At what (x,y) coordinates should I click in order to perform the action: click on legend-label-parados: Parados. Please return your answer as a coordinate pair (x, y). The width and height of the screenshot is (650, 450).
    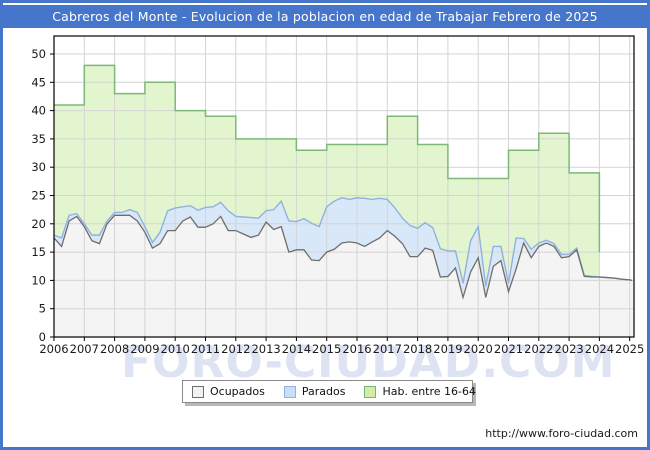
    Looking at the image, I should click on (323, 391).